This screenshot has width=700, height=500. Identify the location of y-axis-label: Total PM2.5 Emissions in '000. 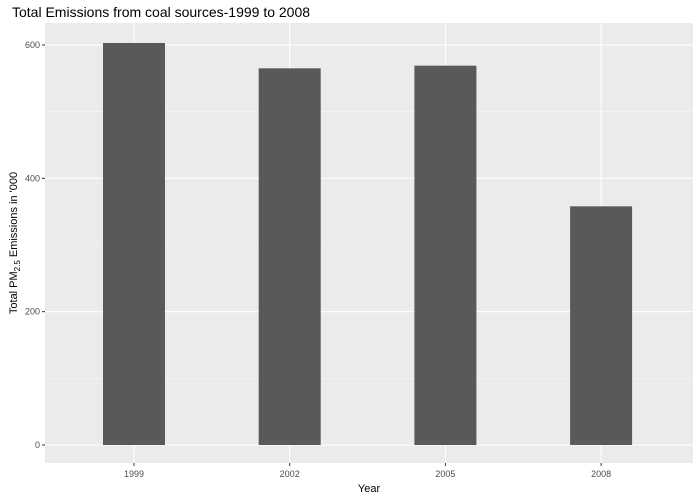
(15, 243).